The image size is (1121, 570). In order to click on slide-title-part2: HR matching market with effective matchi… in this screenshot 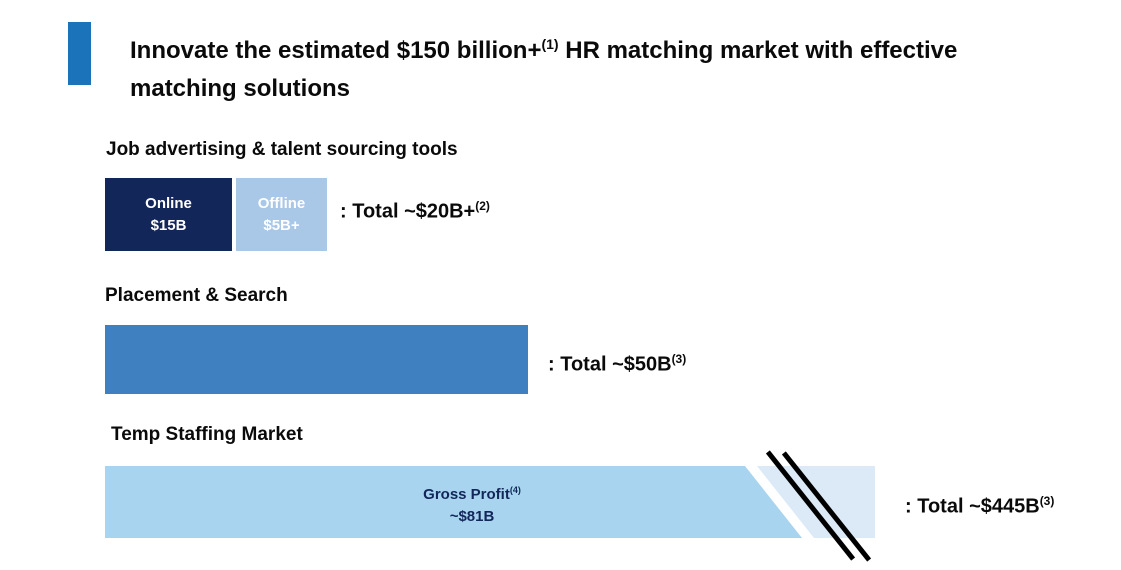, I will do `click(544, 69)`.